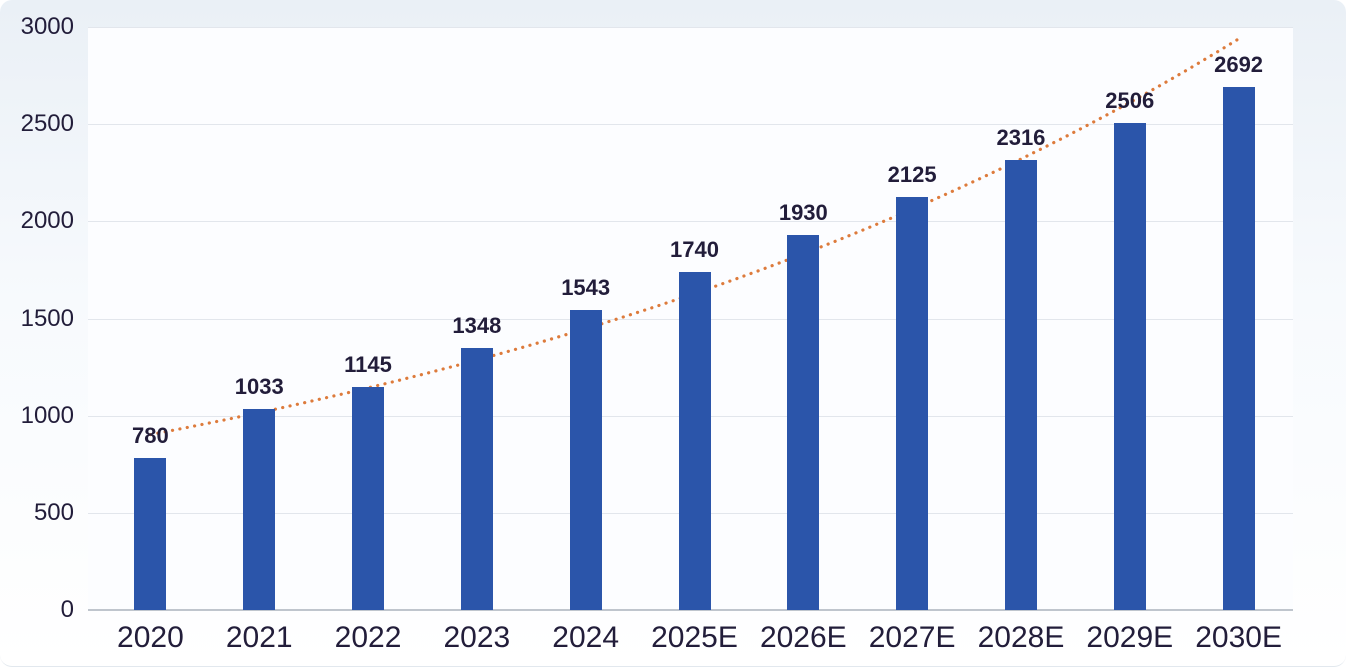 Image resolution: width=1346 pixels, height=670 pixels. What do you see at coordinates (477, 637) in the screenshot?
I see `x-tick-label: 2023` at bounding box center [477, 637].